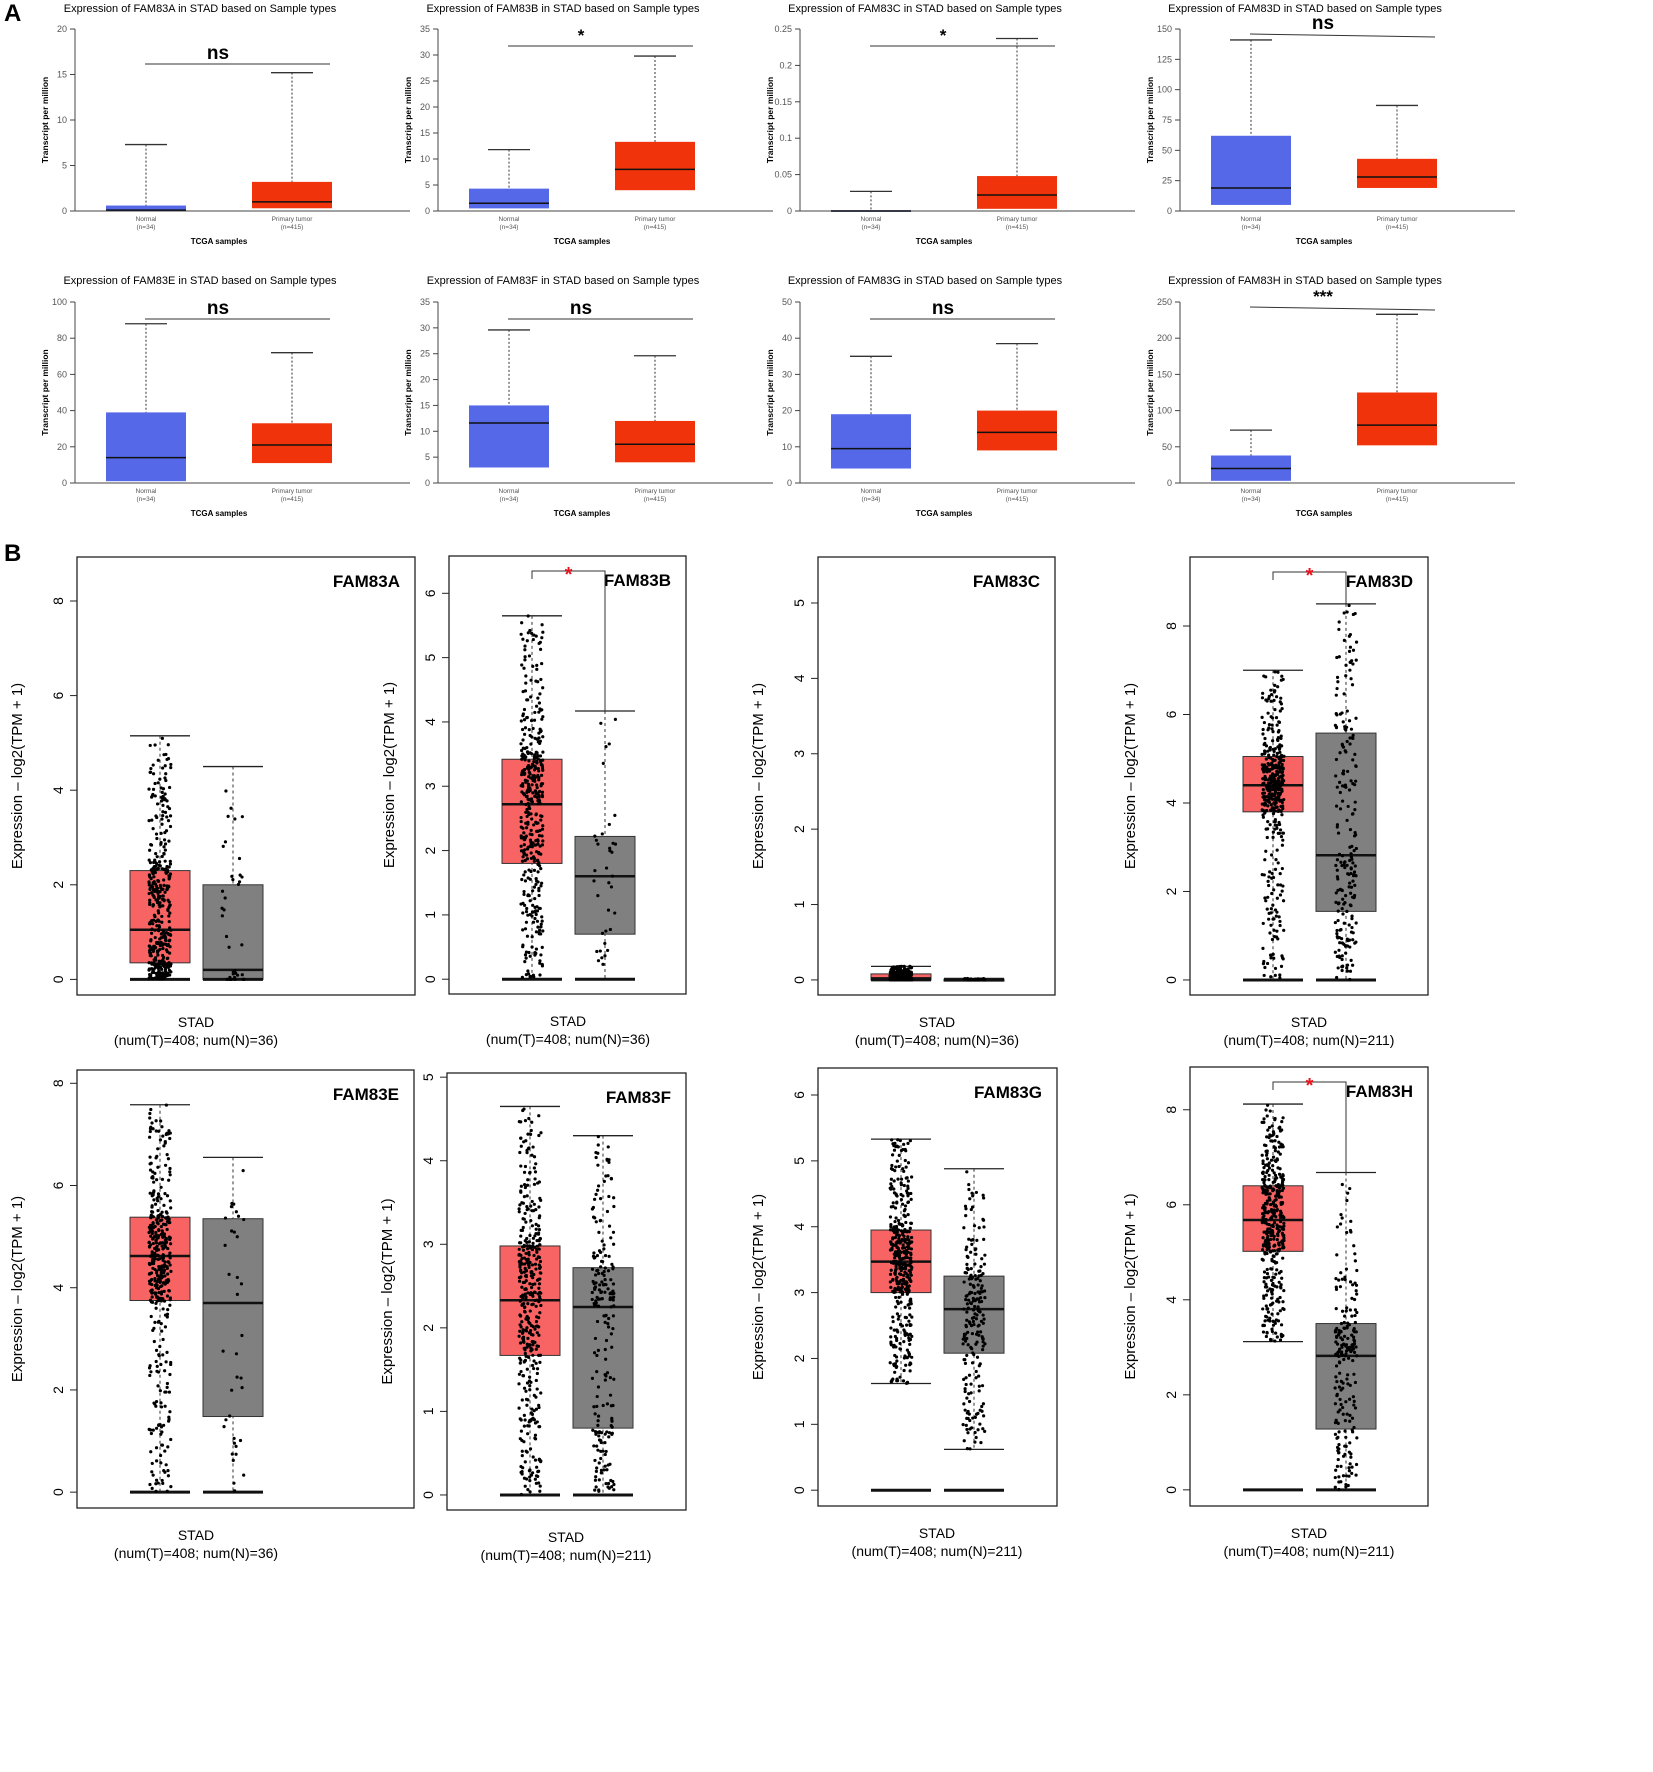  I want to click on box-normal, so click(509, 436).